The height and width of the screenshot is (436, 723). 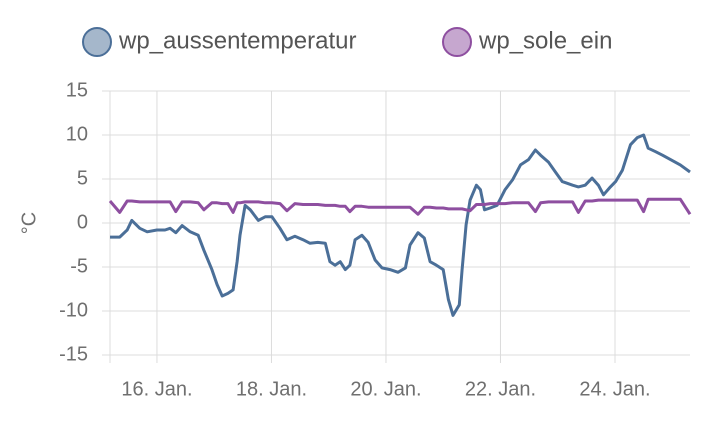 I want to click on y-tick-label: 0, so click(x=82, y=222).